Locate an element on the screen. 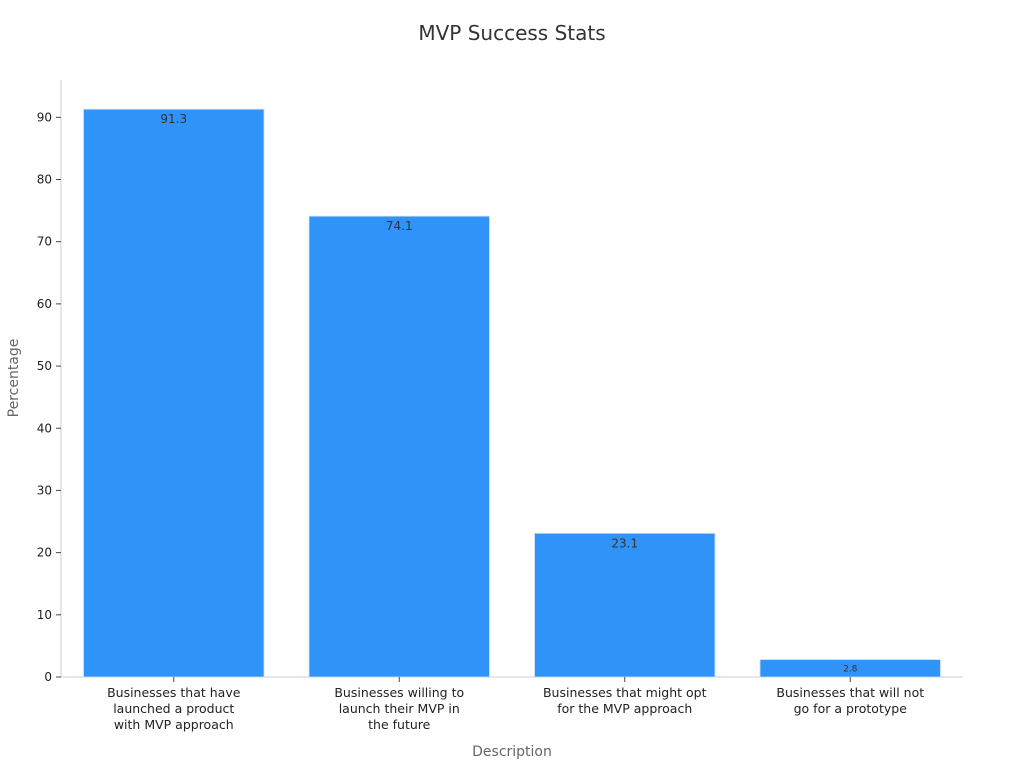  x-tick-label-line: for the MVP approach is located at coordinates (624, 708).